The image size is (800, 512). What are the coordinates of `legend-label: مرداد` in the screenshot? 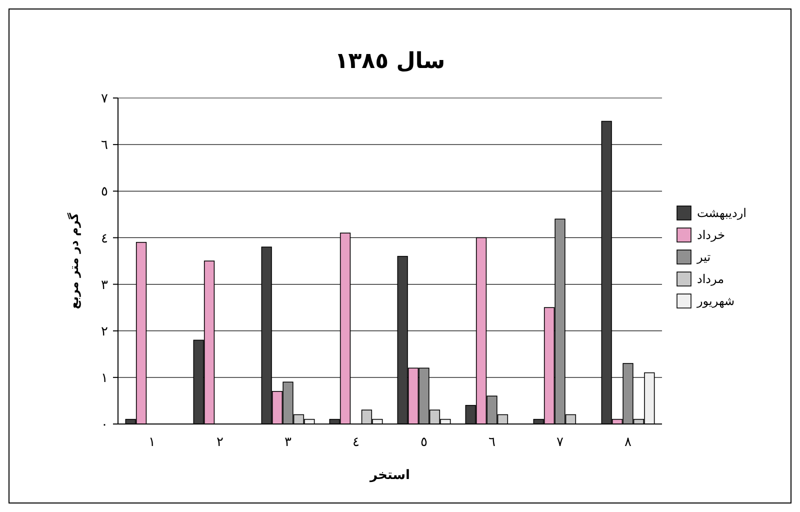 It's located at (710, 279).